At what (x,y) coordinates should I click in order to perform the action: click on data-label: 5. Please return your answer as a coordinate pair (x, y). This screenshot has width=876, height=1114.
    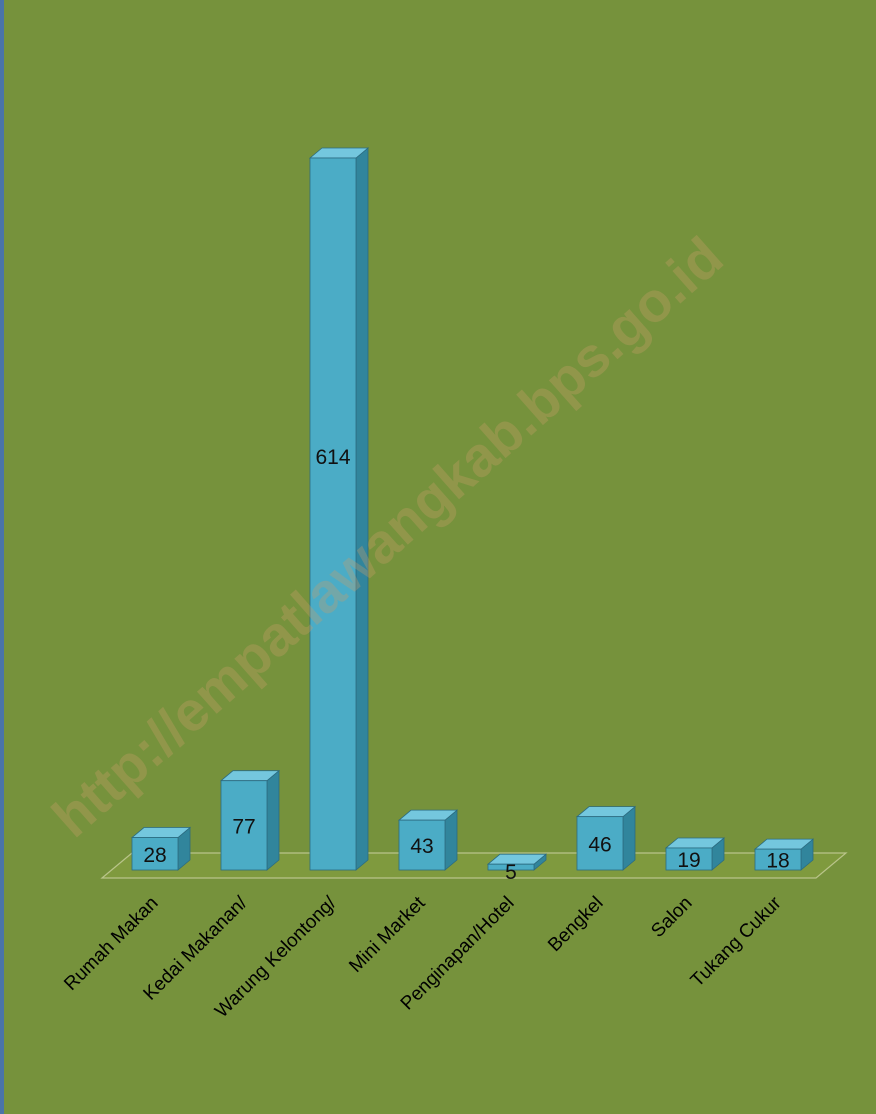
    Looking at the image, I should click on (511, 872).